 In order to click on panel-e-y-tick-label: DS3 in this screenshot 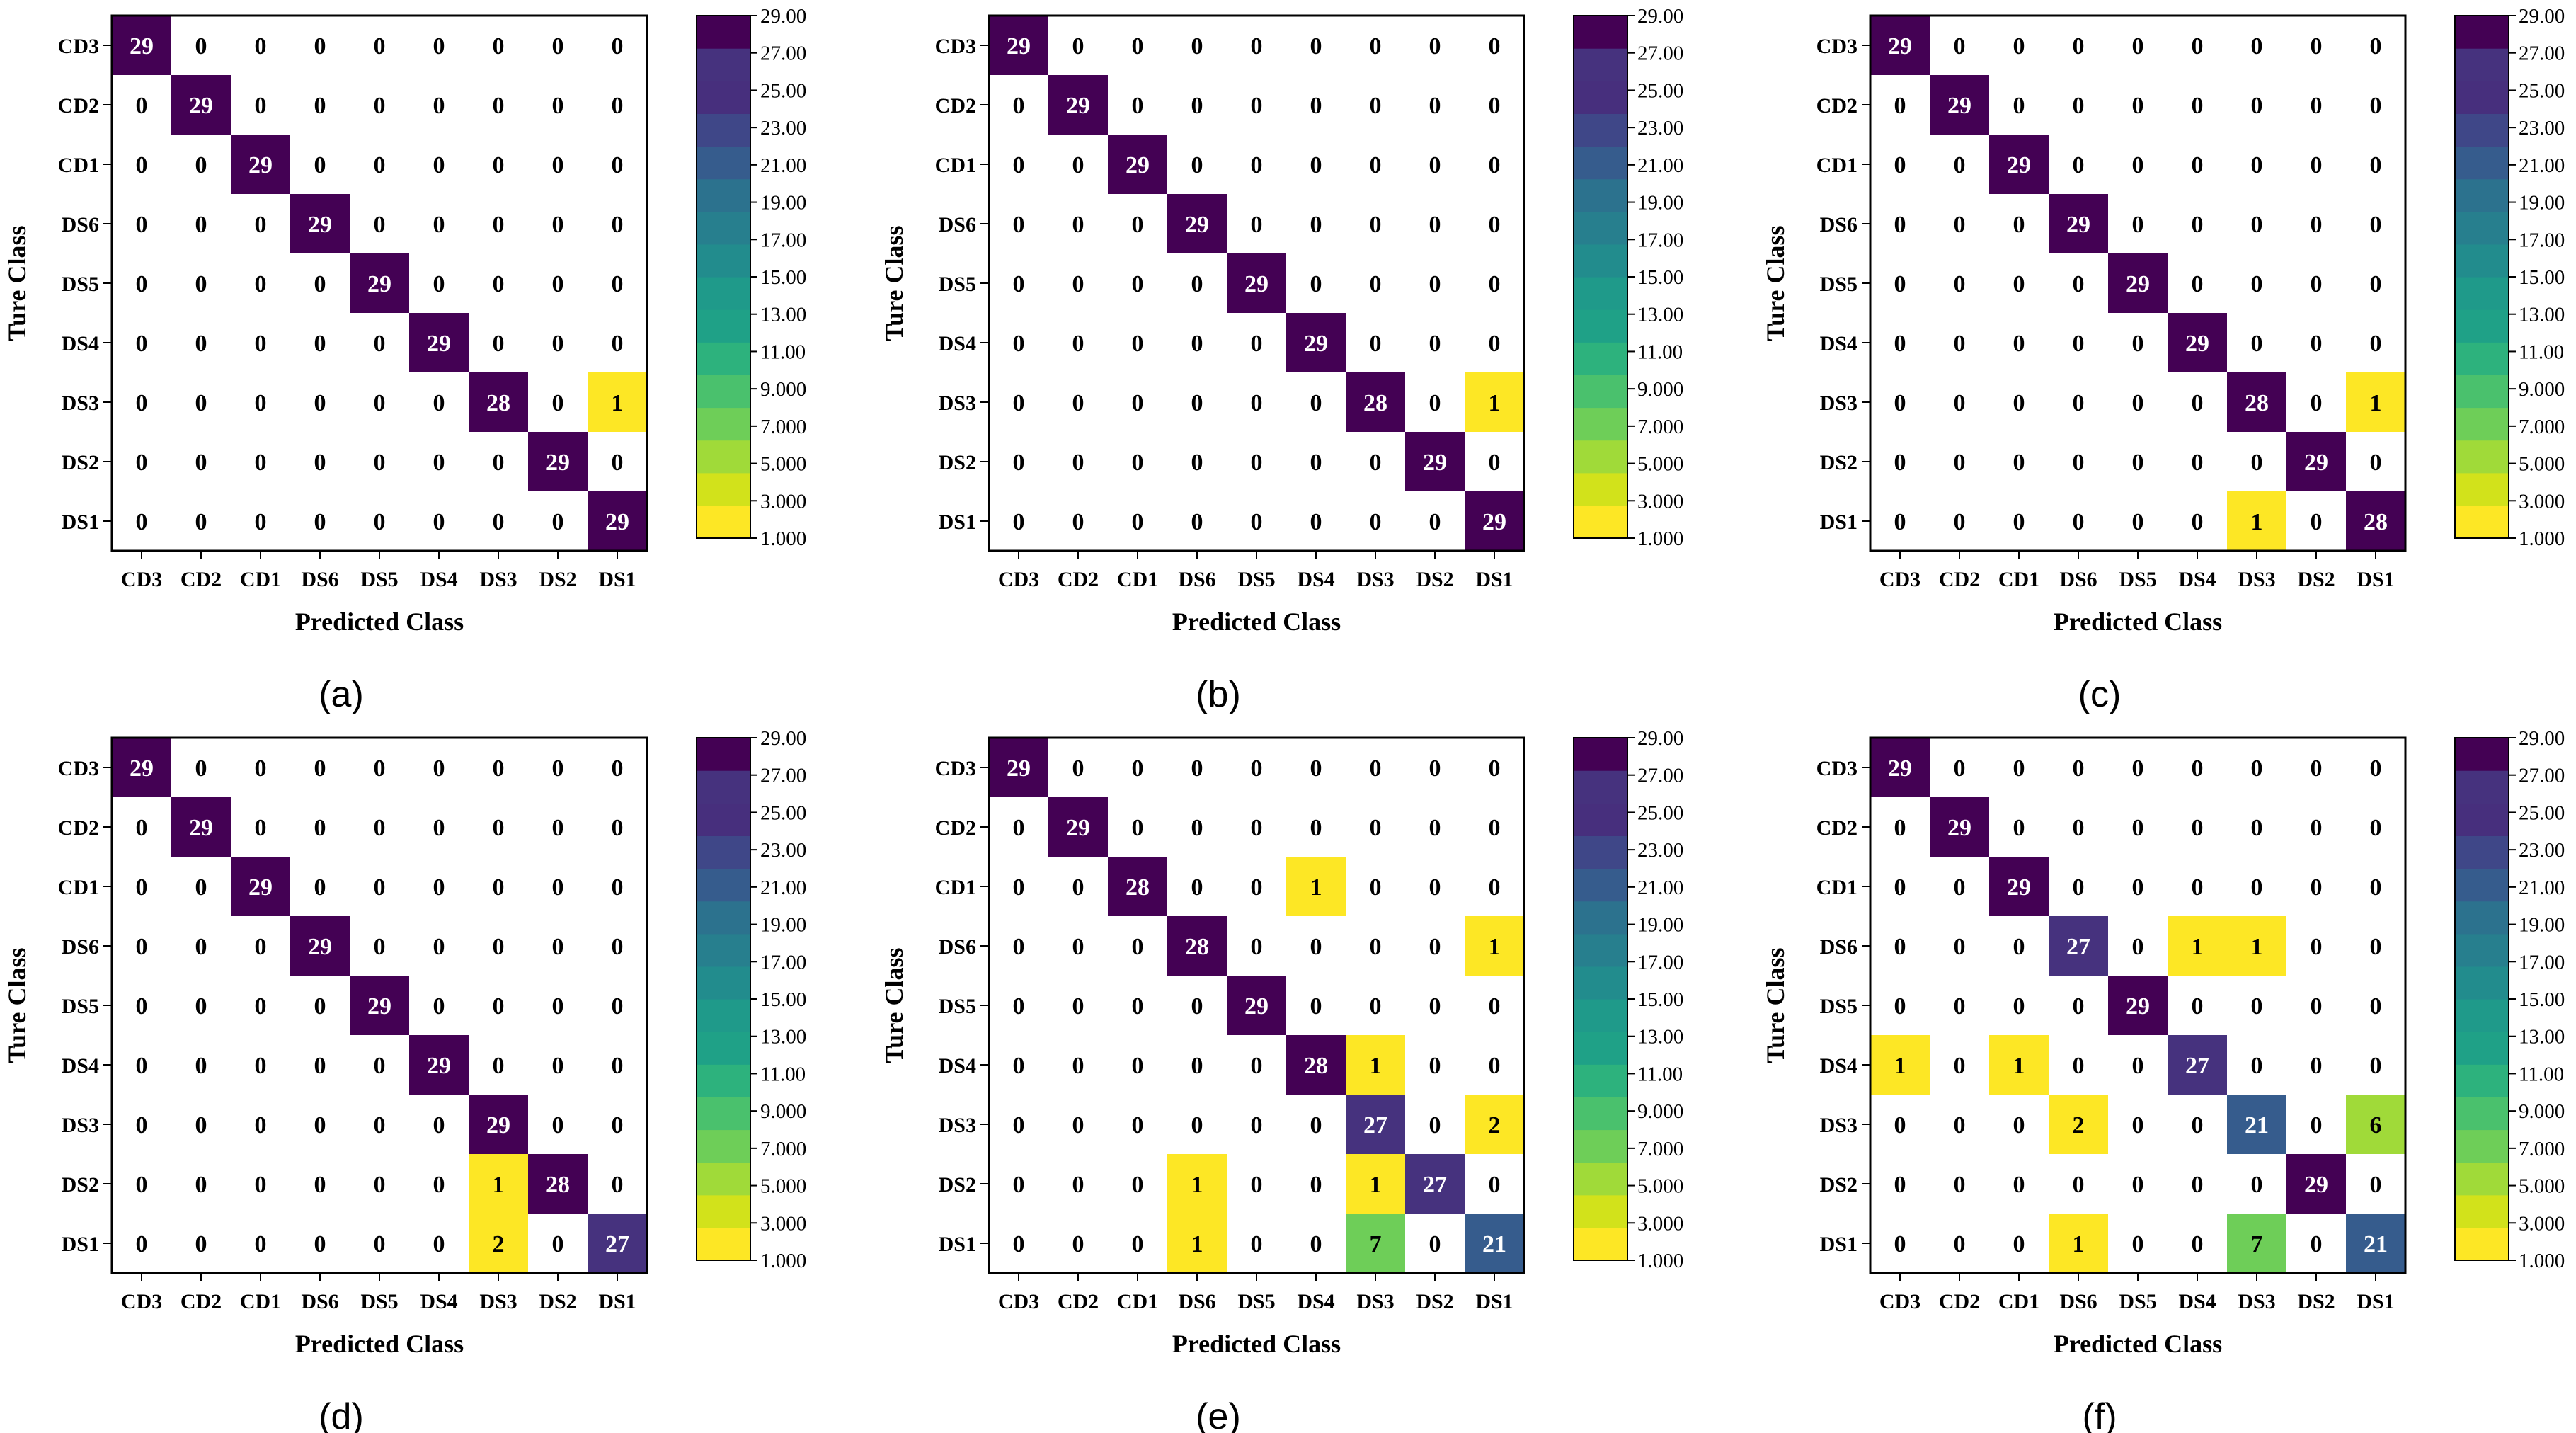, I will do `click(957, 1125)`.